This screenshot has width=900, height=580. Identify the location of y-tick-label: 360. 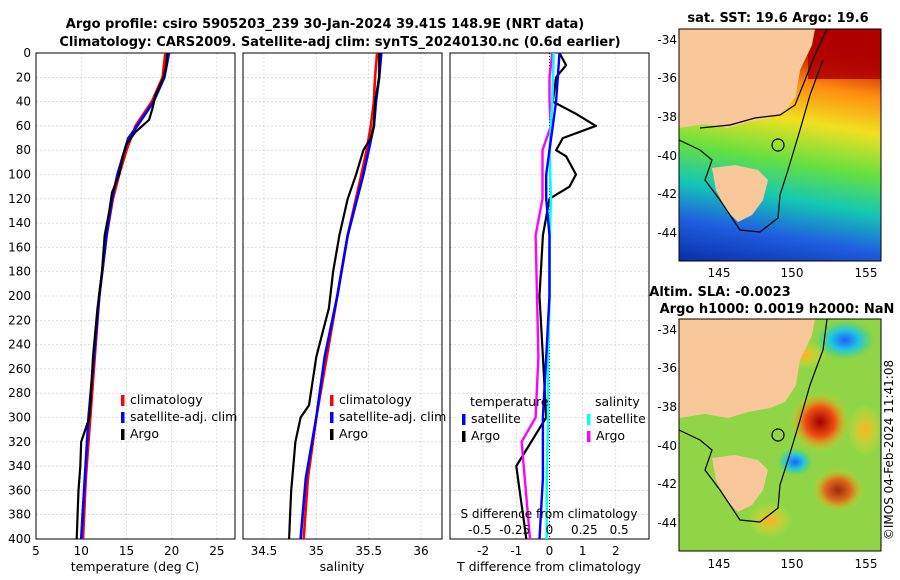
(19, 490).